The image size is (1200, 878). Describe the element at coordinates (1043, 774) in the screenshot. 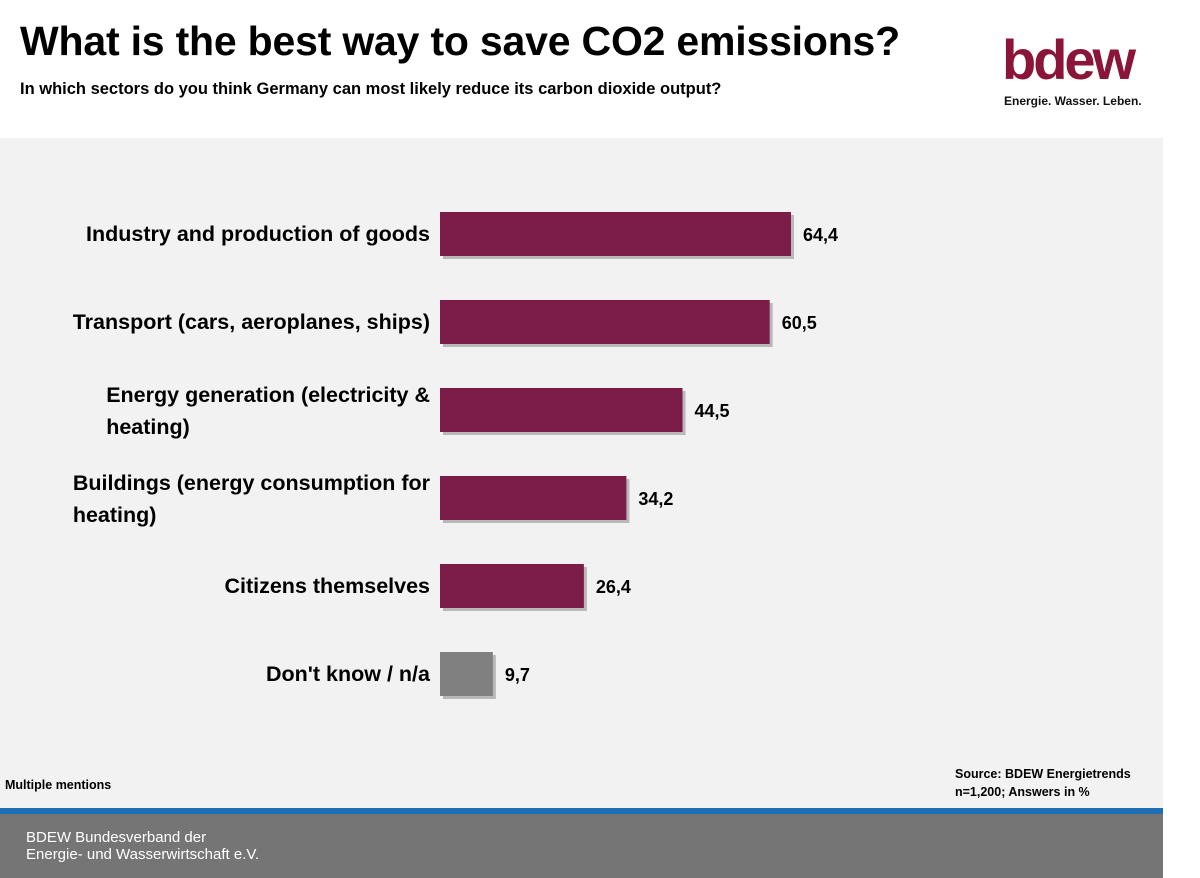

I see `source-line: Source: BDEW Energietrends` at that location.